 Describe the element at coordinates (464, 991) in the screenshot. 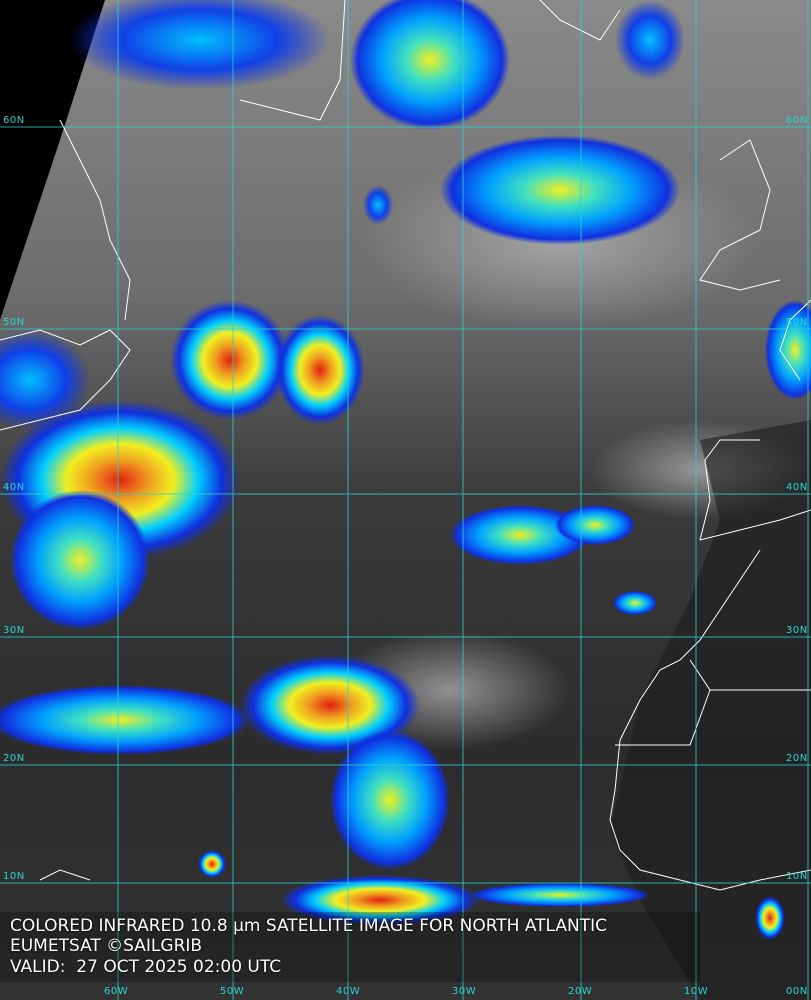

I see `lon-label-30w: 30W` at that location.